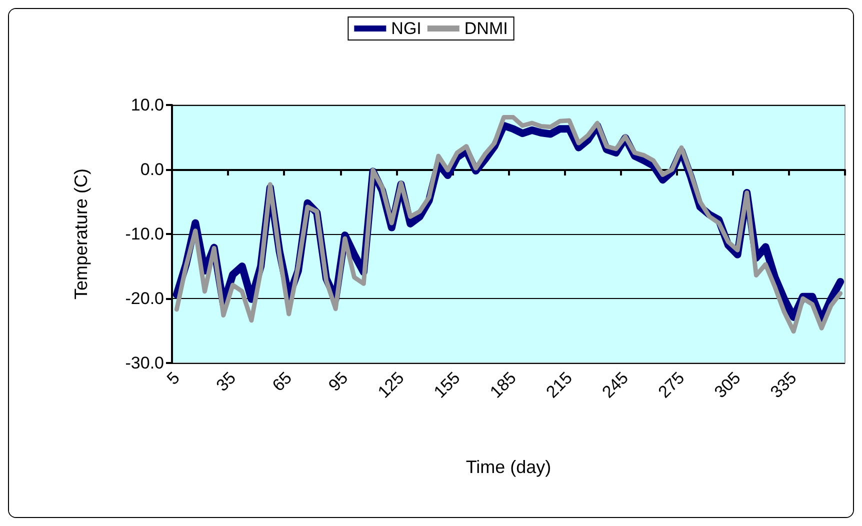  Describe the element at coordinates (152, 169) in the screenshot. I see `y-tick-label: 0.0` at that location.